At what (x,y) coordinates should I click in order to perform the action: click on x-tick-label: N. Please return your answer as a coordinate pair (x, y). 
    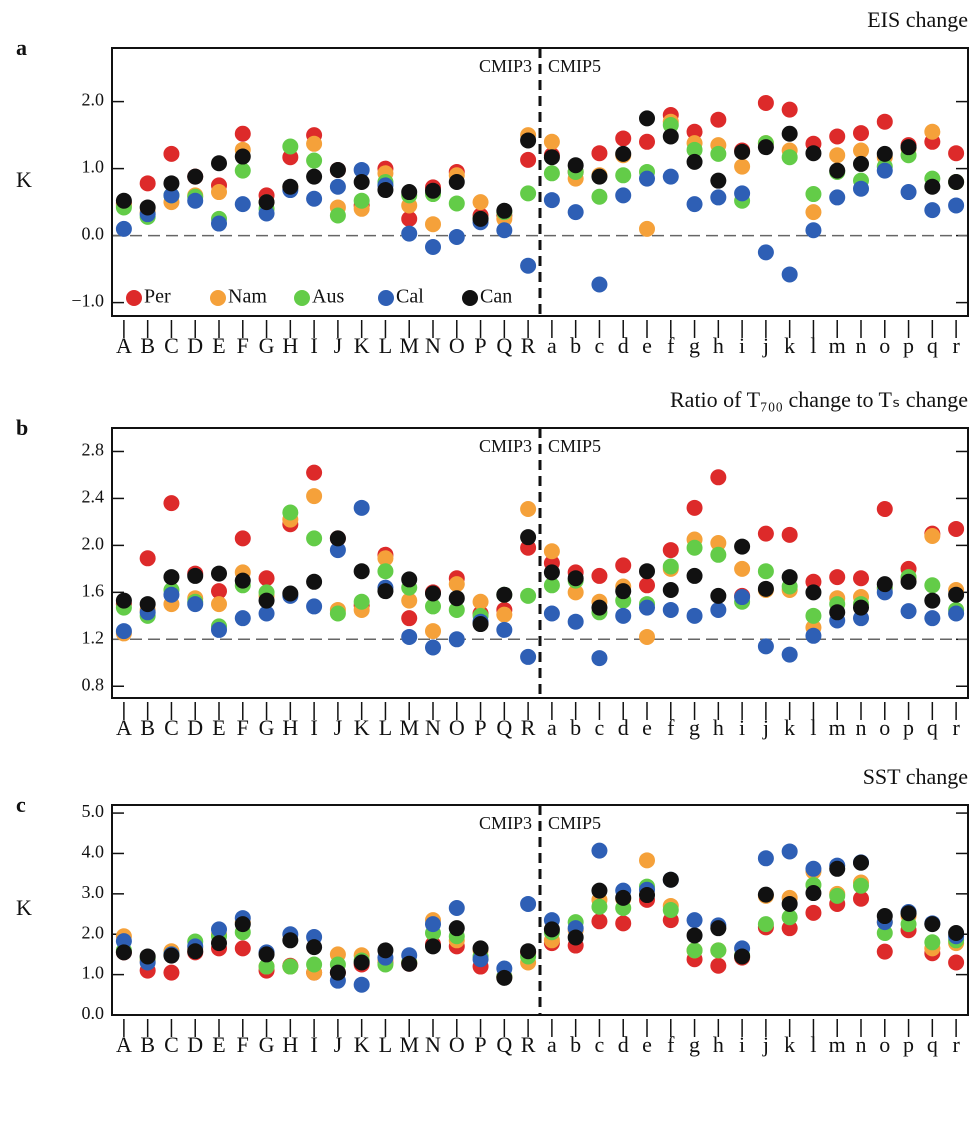
    Looking at the image, I should click on (433, 345).